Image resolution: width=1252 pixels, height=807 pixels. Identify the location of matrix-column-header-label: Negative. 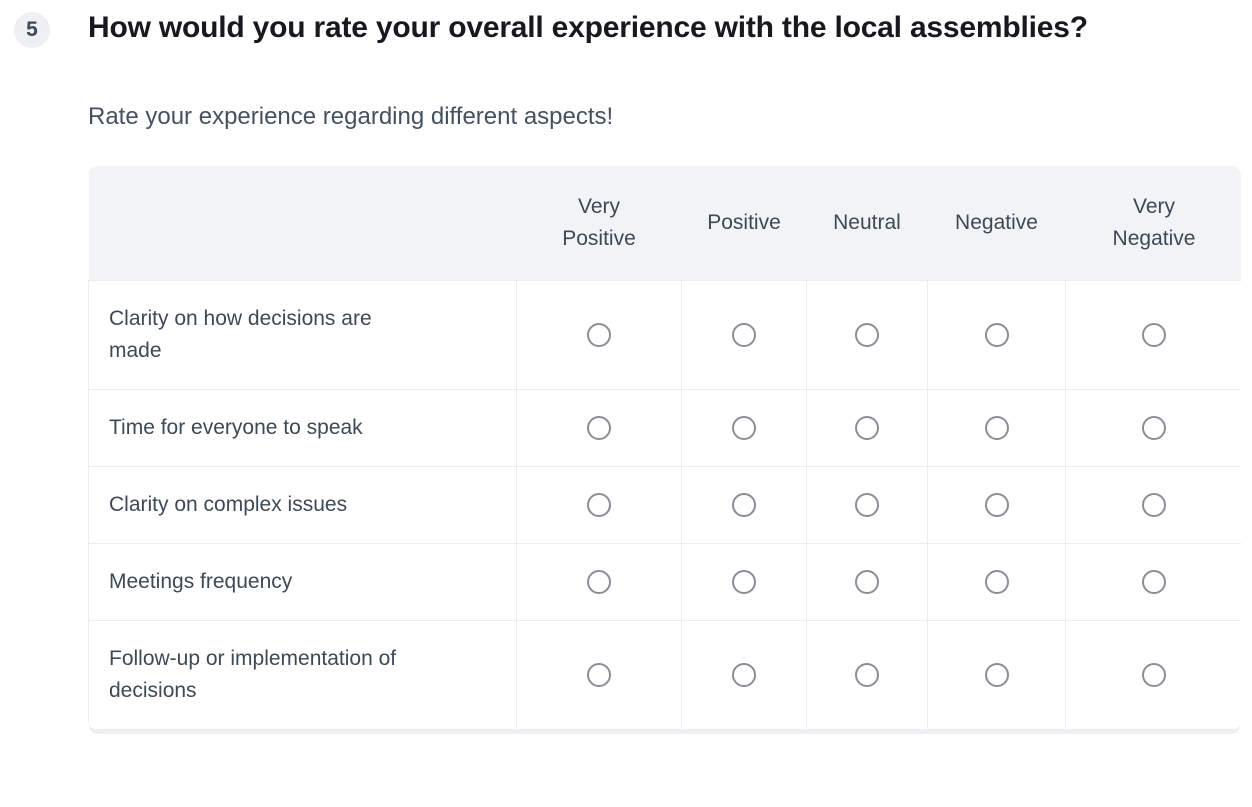
(996, 222).